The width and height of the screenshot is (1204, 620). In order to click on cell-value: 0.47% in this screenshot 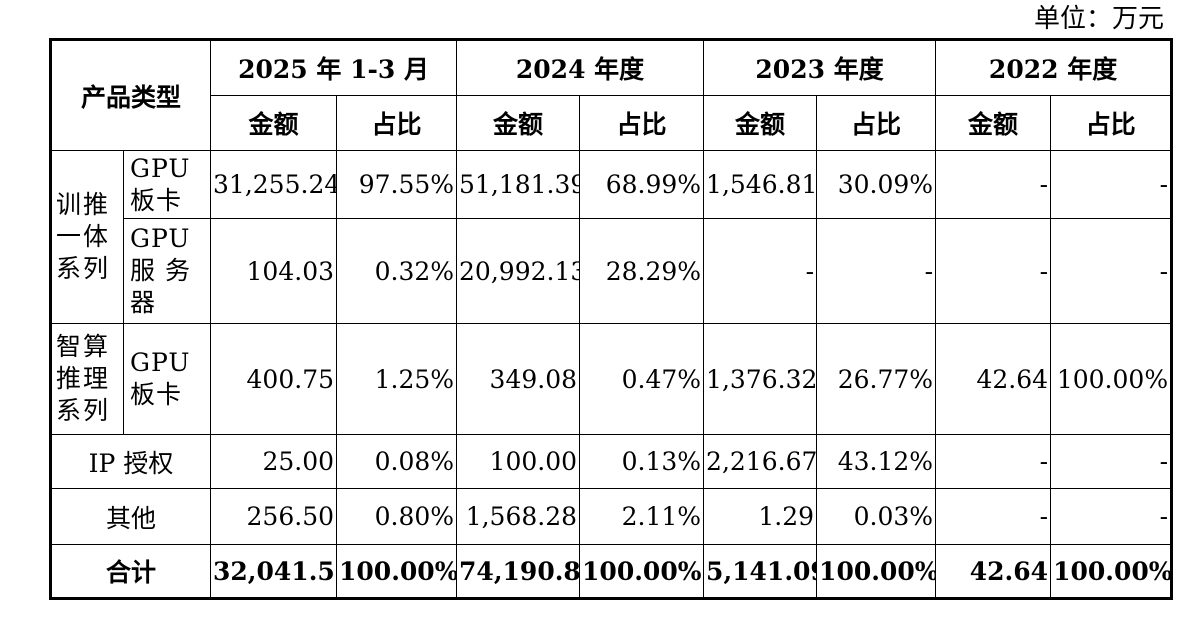, I will do `click(642, 379)`.